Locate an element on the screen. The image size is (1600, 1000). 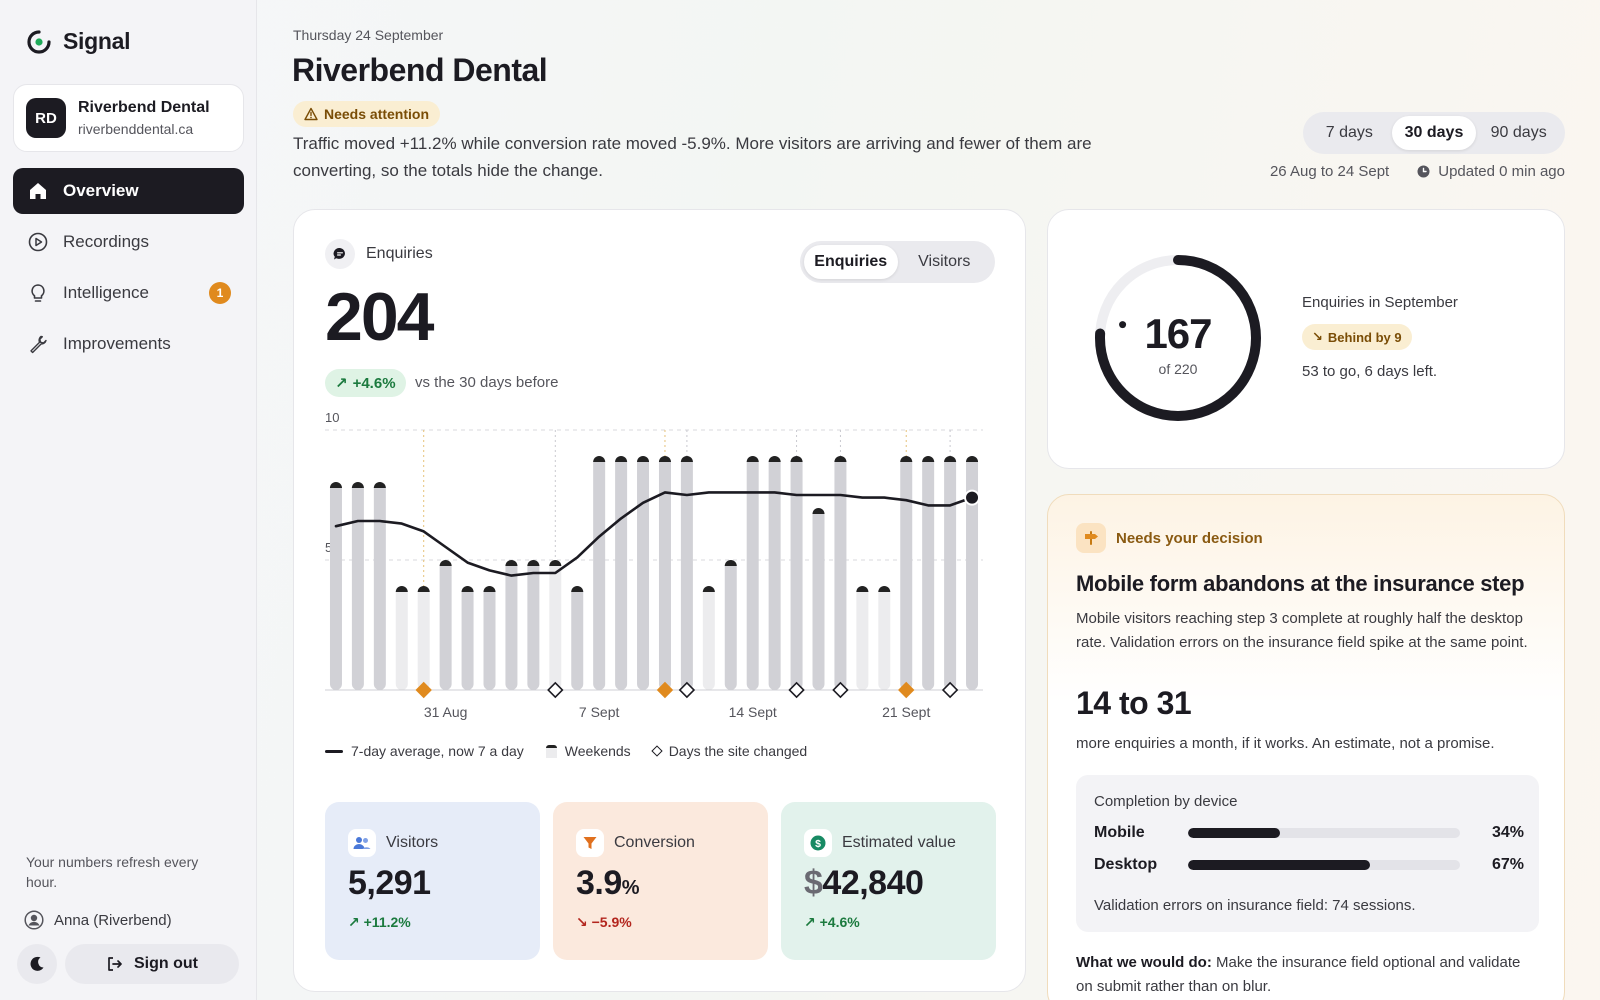
signpost-icon is located at coordinates (1091, 538).